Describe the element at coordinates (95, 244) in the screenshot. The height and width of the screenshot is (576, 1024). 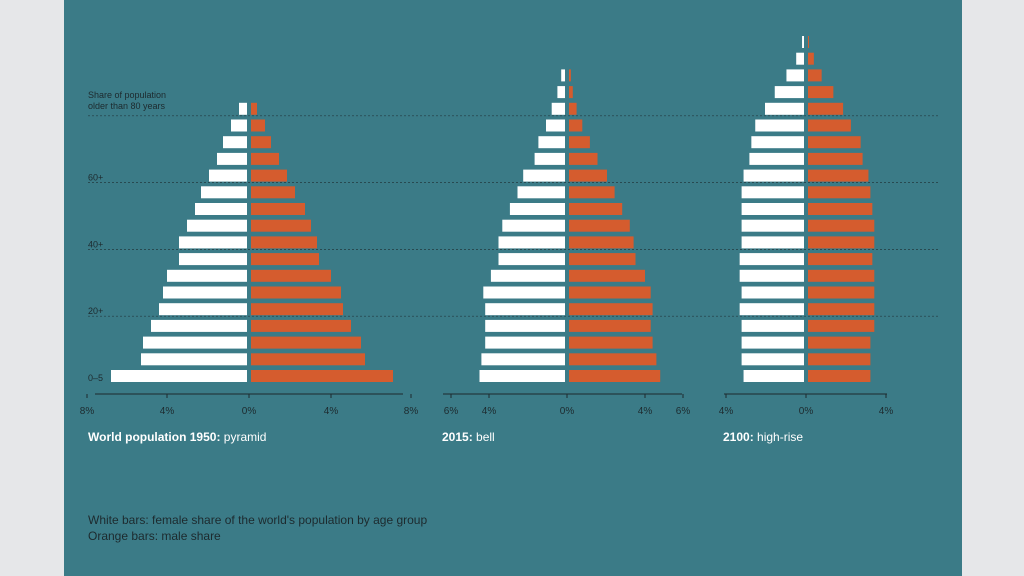
I see `age-label: 40+` at that location.